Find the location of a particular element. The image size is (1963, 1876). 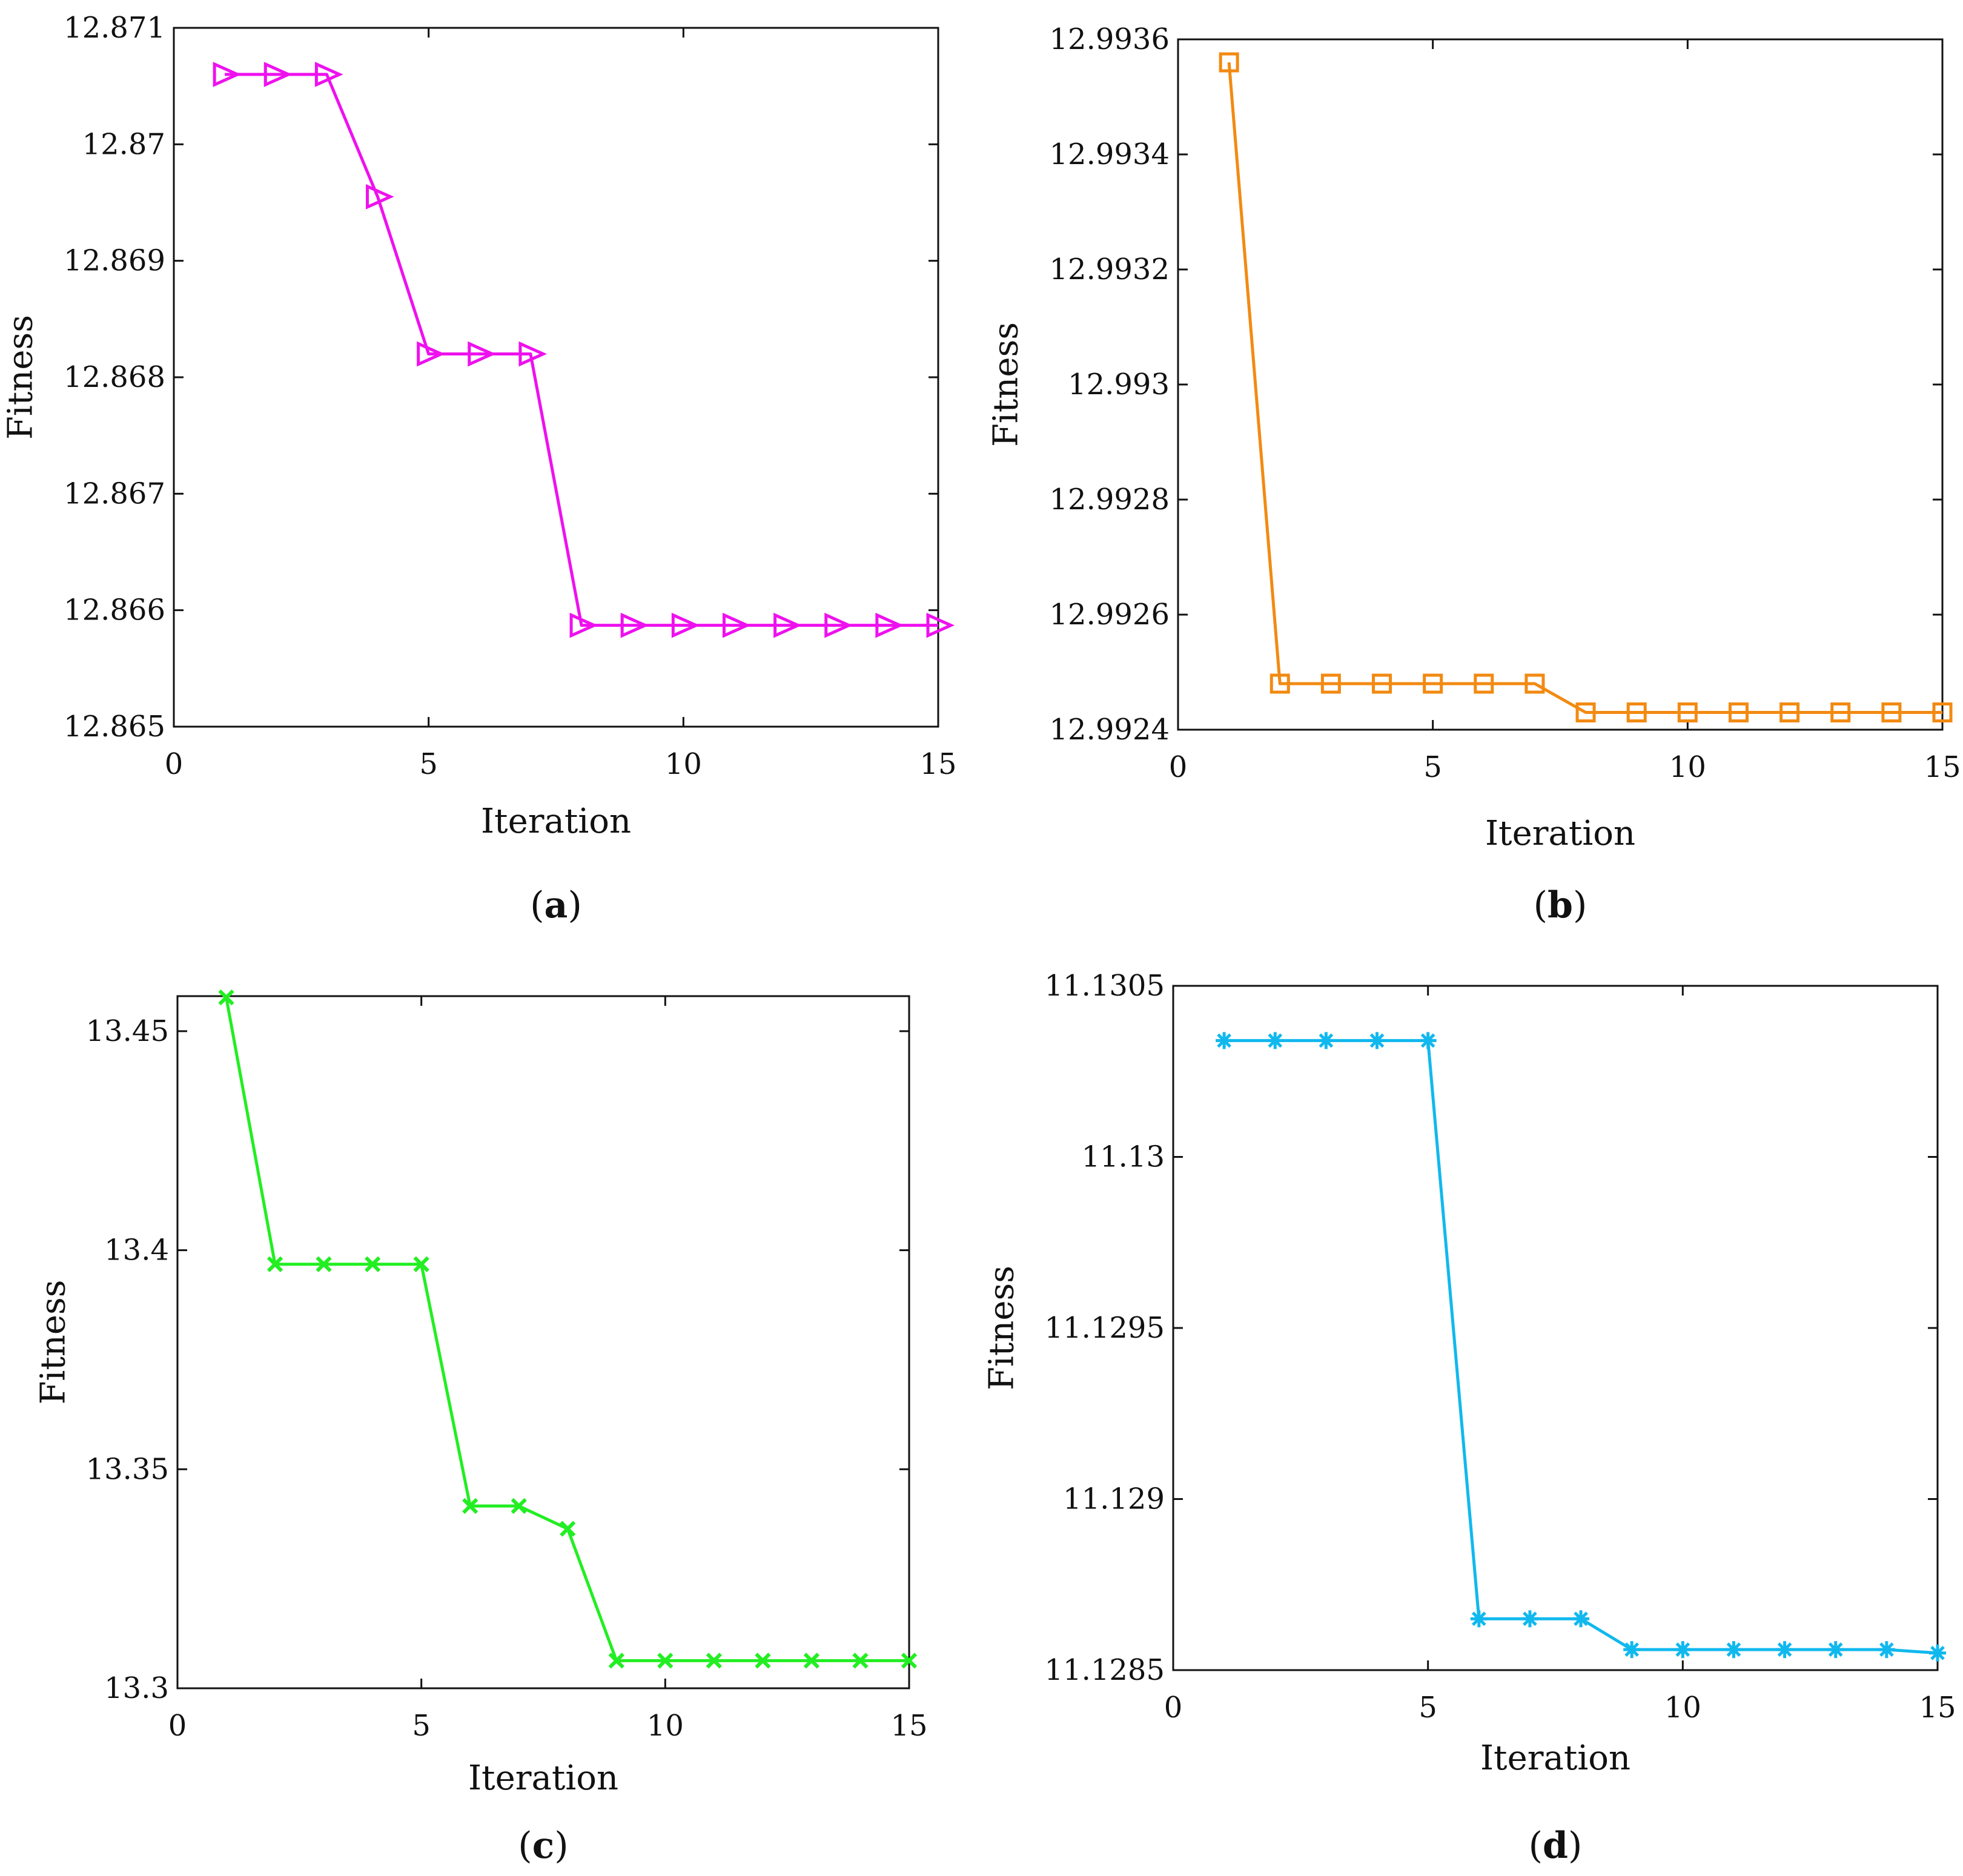

y-tick-label: 13.45 is located at coordinates (127, 1031).